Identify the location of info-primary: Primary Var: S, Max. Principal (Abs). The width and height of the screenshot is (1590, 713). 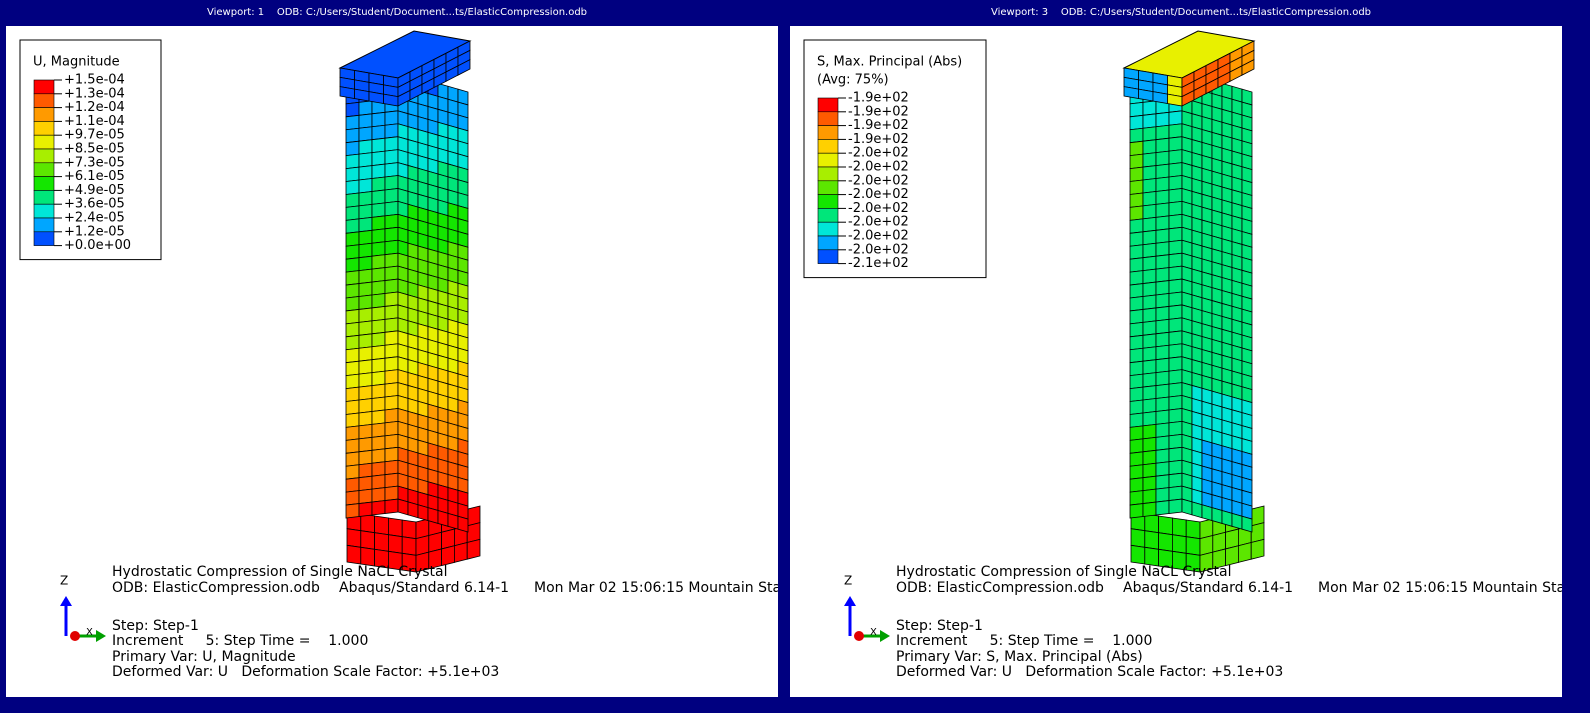
(1019, 657).